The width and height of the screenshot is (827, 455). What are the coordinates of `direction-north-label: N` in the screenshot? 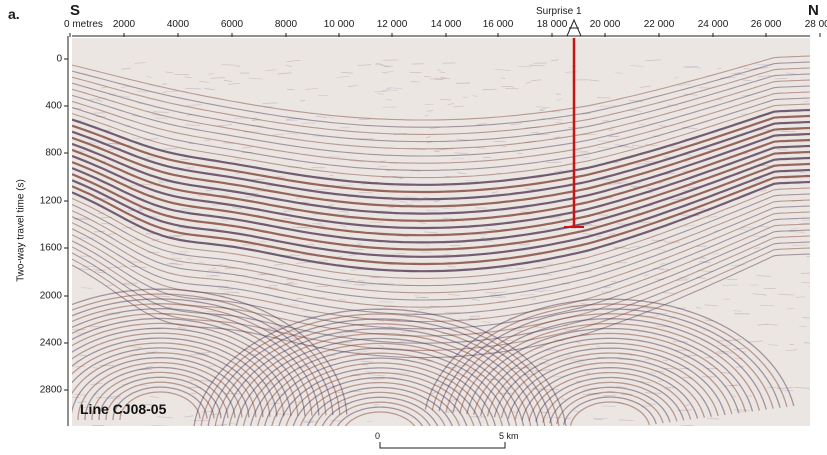 It's located at (813, 10).